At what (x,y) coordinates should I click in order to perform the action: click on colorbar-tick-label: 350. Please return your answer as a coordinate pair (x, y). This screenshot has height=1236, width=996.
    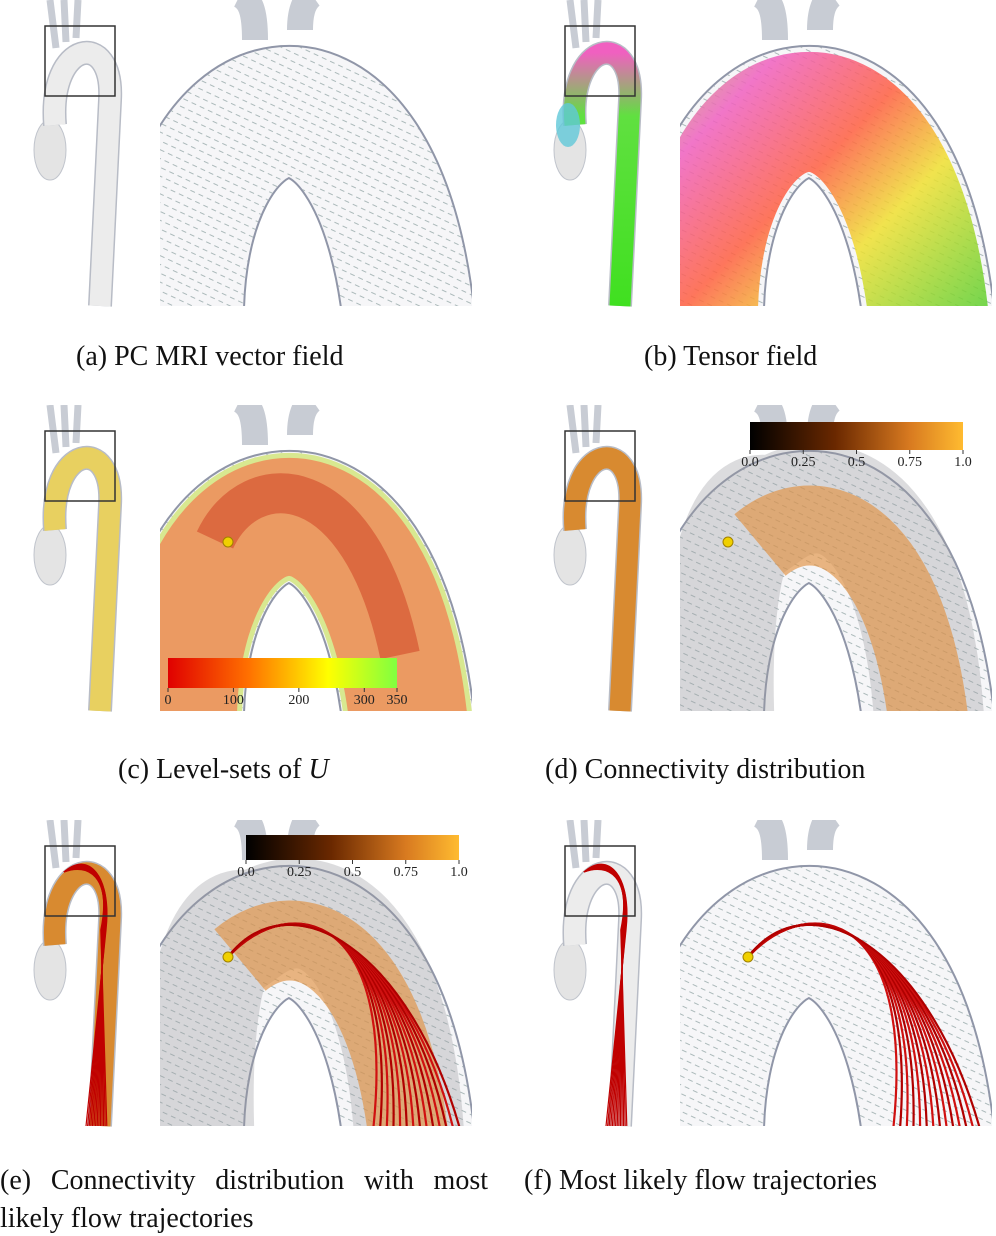
    Looking at the image, I should click on (397, 700).